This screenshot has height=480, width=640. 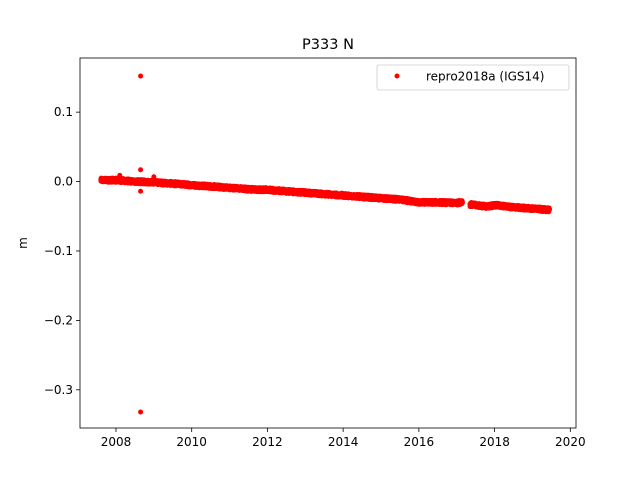 I want to click on y-tick-label: 0.1, so click(x=63, y=112).